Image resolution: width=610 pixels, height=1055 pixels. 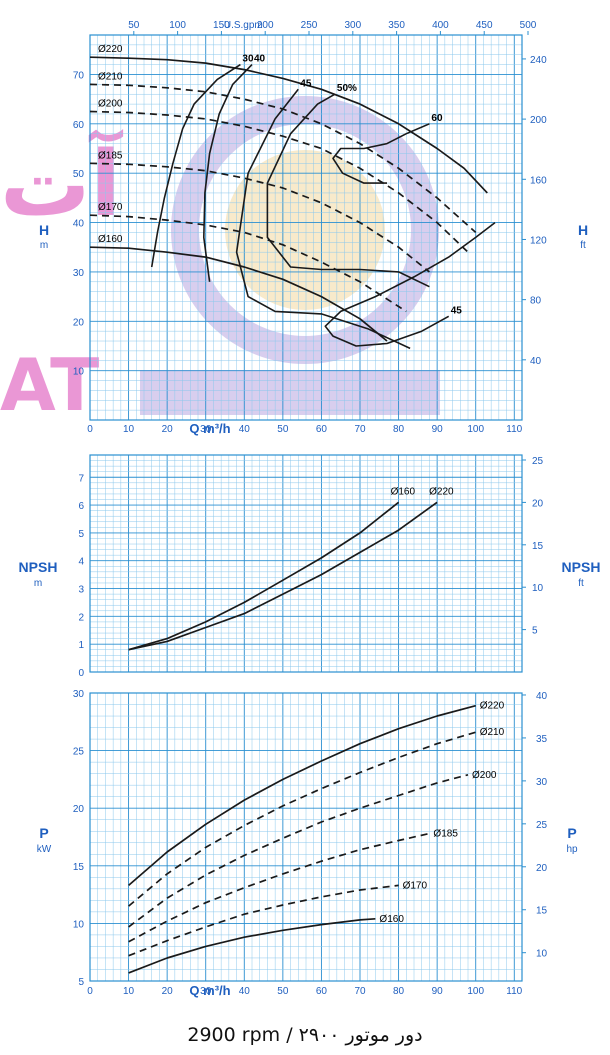 What do you see at coordinates (538, 120) in the screenshot?
I see `y-right-tick-label: 200` at bounding box center [538, 120].